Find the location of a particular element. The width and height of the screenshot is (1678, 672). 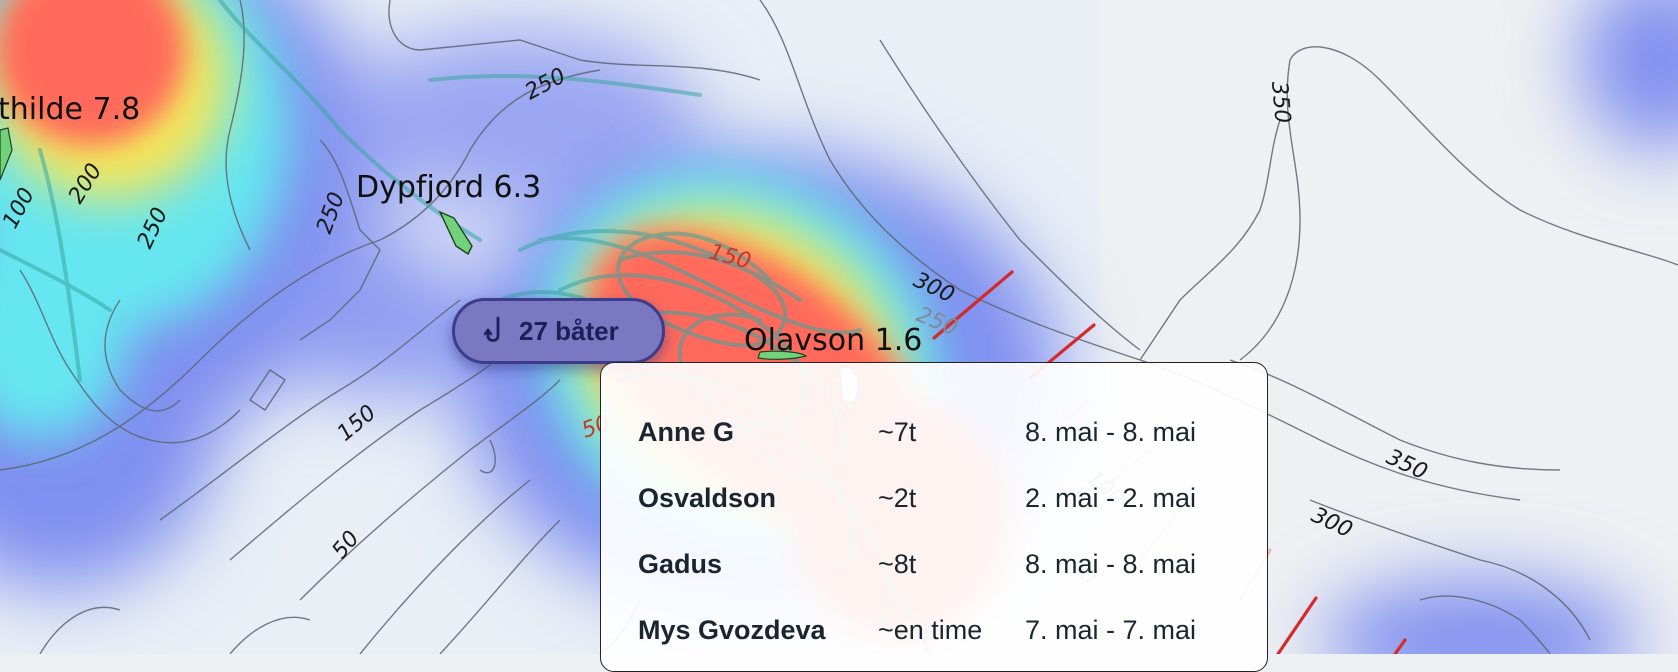

hook-icon is located at coordinates (491, 329).